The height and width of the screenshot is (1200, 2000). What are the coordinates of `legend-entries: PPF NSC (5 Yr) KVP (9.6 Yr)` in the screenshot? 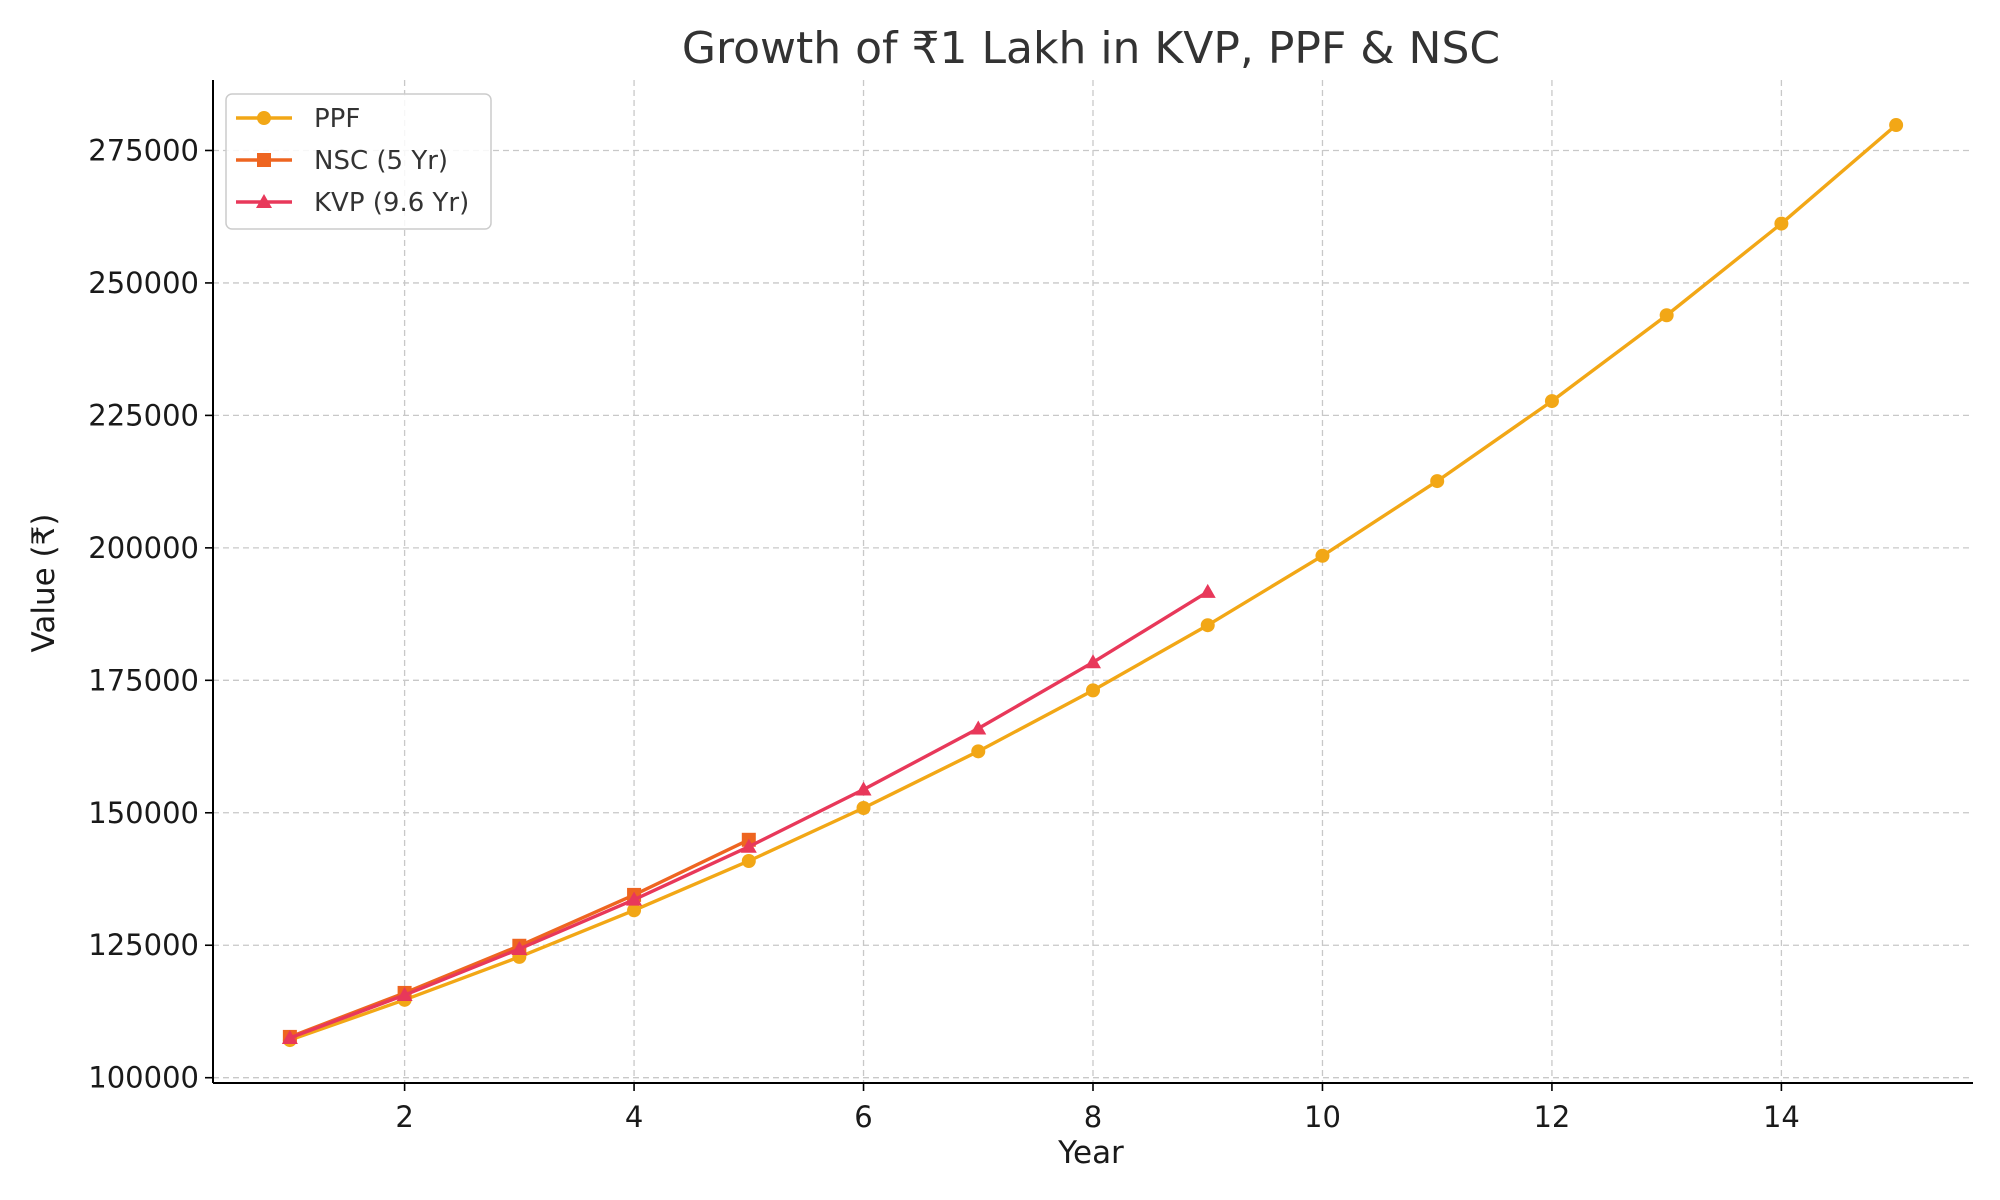 It's located at (352, 161).